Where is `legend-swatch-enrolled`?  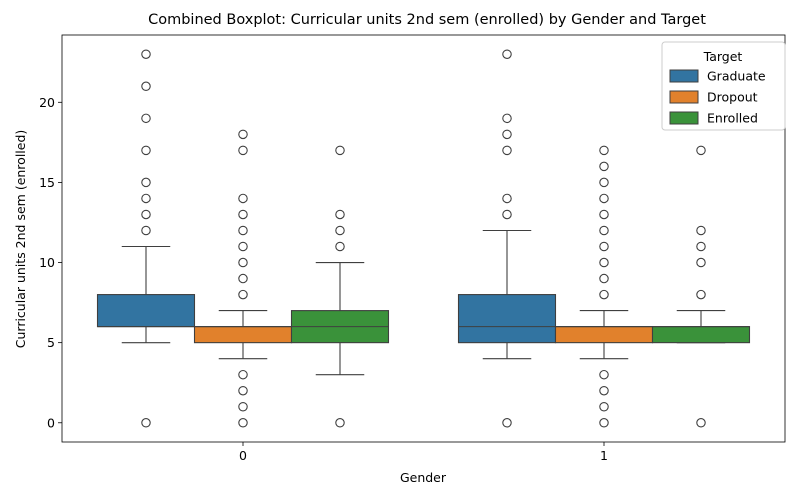 legend-swatch-enrolled is located at coordinates (684, 118).